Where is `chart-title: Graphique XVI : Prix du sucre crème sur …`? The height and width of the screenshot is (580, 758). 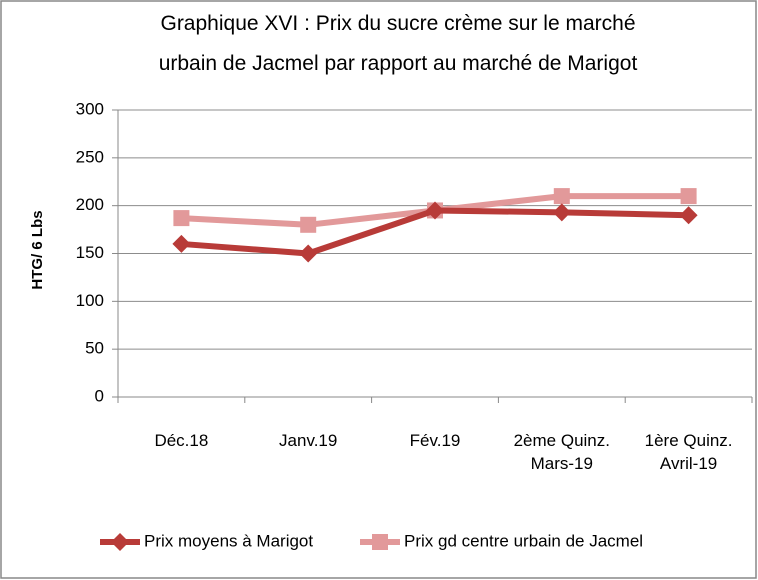 chart-title: Graphique XVI : Prix du sucre crème sur … is located at coordinates (397, 23).